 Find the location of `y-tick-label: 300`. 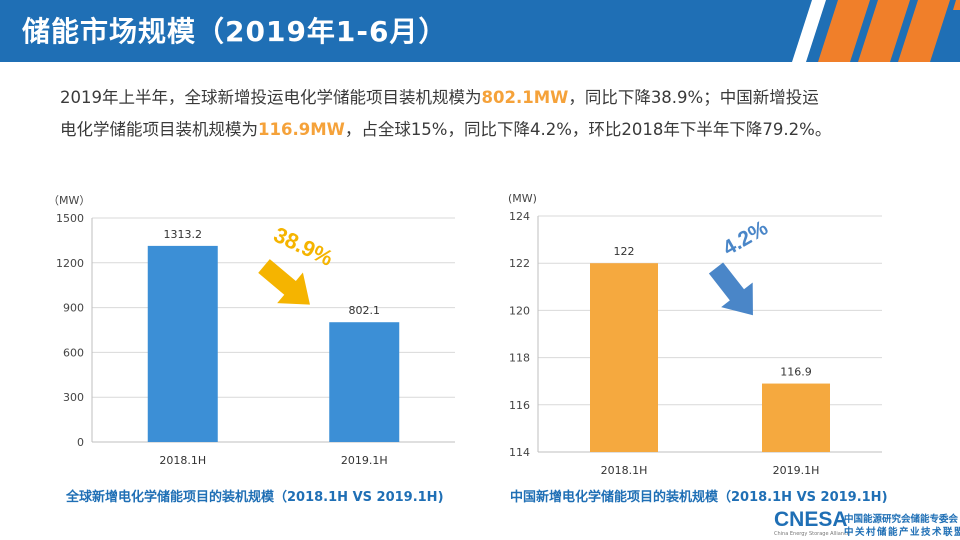

y-tick-label: 300 is located at coordinates (73, 397).